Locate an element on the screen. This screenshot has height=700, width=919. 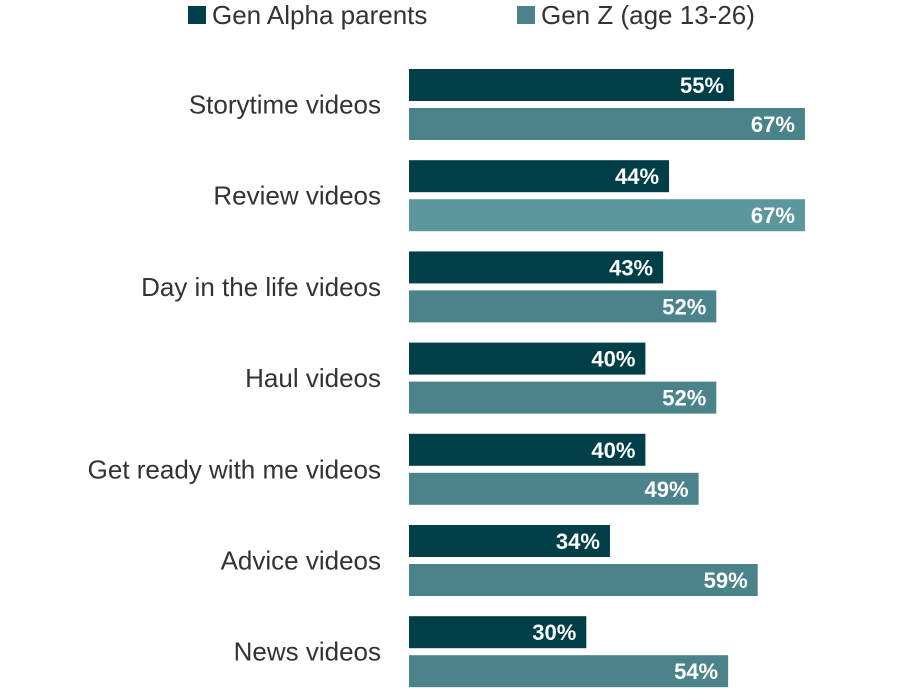
bar-value-label: 44% is located at coordinates (637, 176).